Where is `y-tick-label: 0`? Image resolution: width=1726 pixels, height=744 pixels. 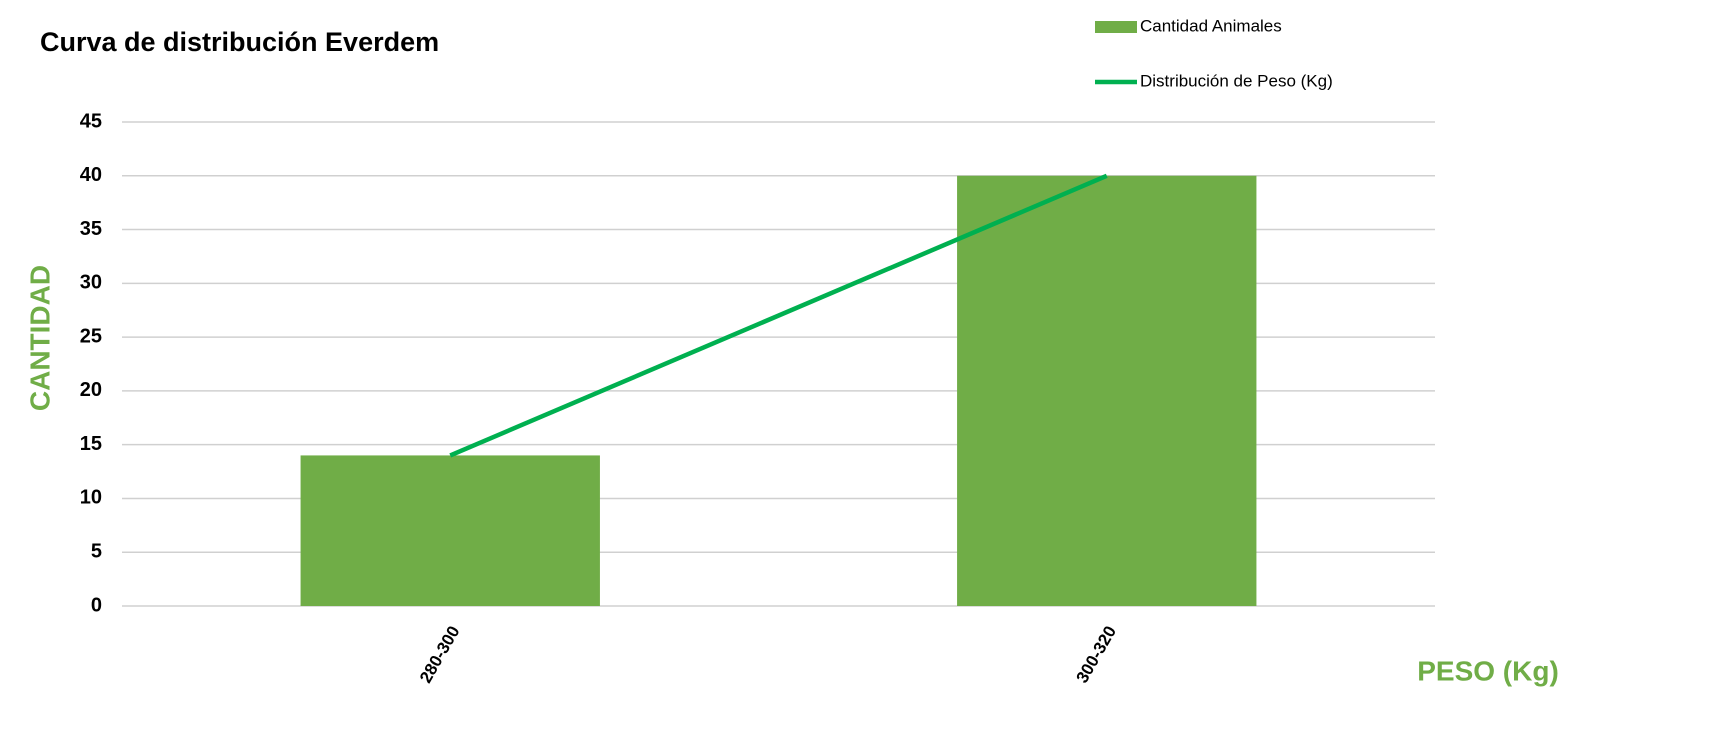
y-tick-label: 0 is located at coordinates (96, 605).